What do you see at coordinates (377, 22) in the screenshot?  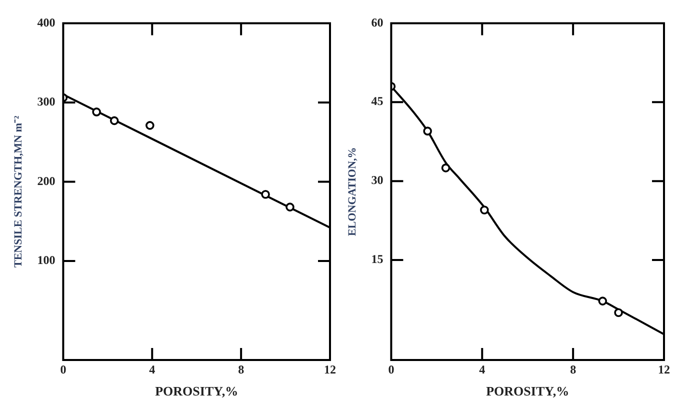 I see `y-tick-label: 60` at bounding box center [377, 22].